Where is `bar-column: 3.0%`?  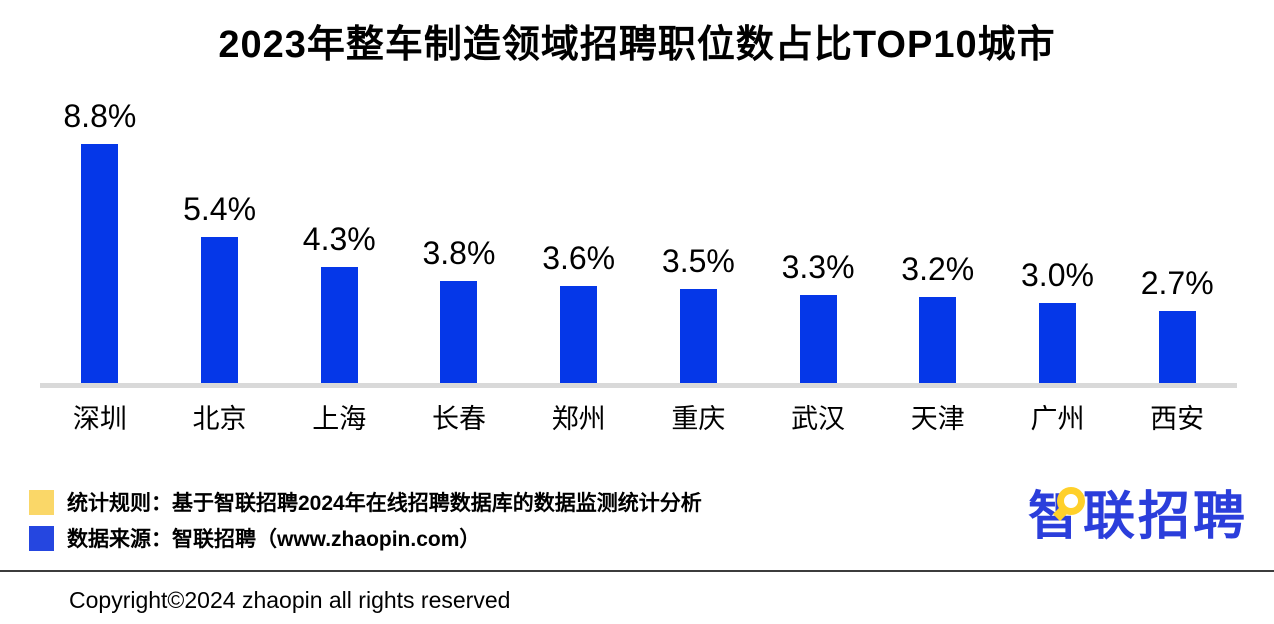
bar-column: 3.0% is located at coordinates (1058, 192).